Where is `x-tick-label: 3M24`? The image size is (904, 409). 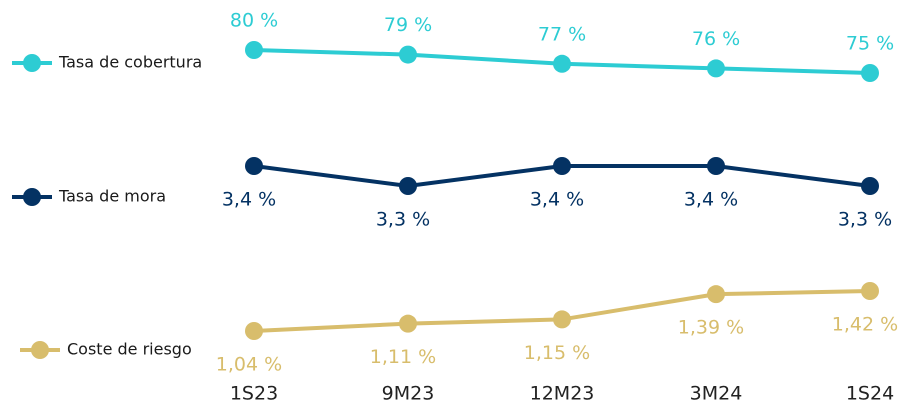 x-tick-label: 3M24 is located at coordinates (716, 394).